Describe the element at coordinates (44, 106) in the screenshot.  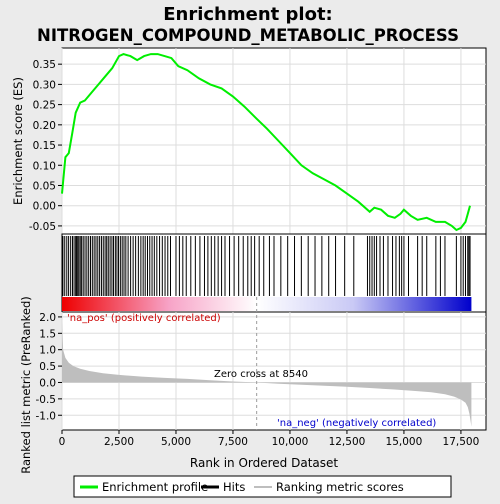
I see `es-y-tick-label: 0.25` at that location.